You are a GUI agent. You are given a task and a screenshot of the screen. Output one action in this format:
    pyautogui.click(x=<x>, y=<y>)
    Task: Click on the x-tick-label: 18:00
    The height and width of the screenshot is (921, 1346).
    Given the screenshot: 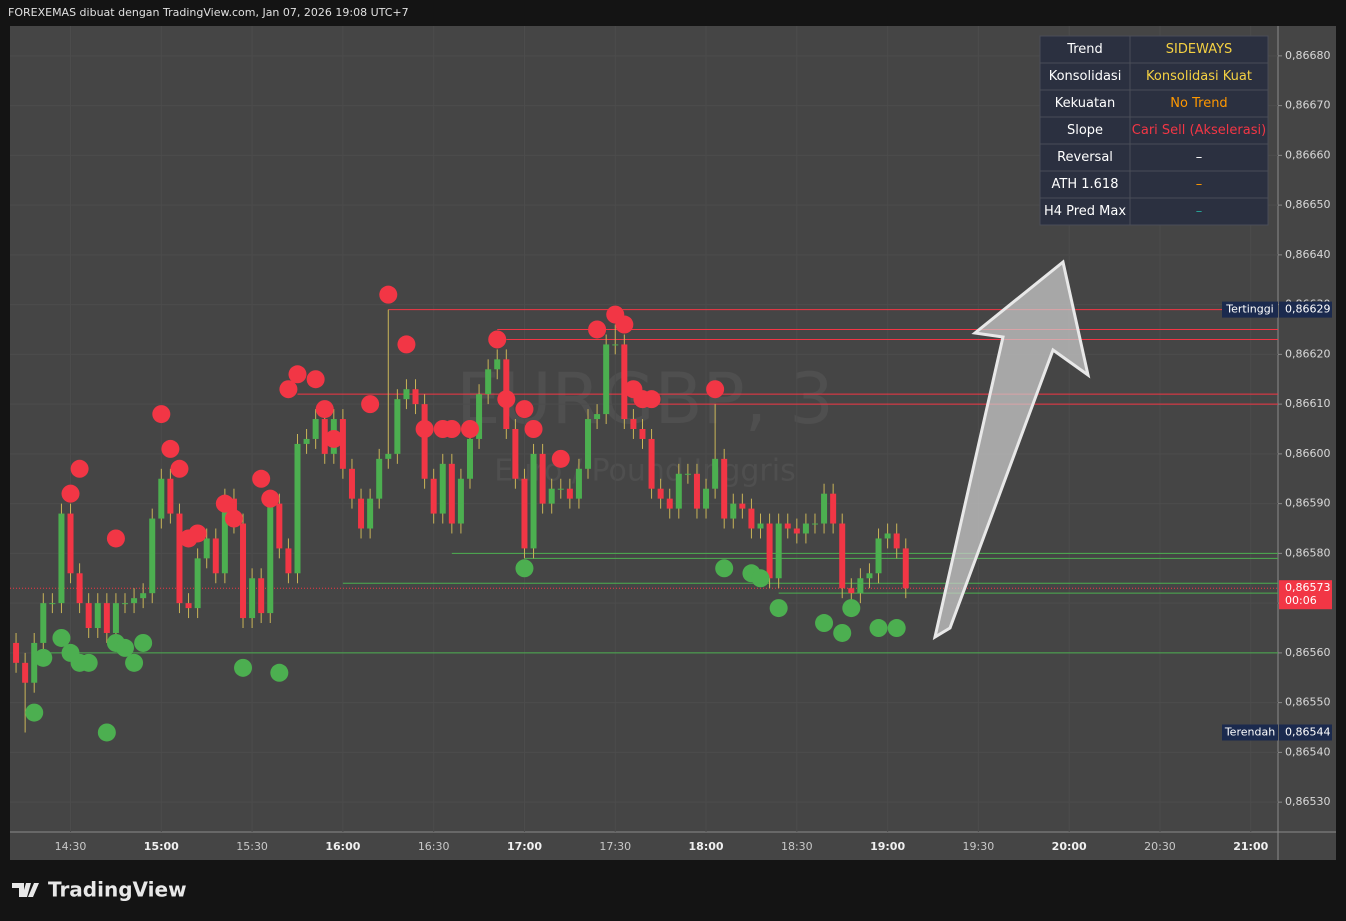 What is the action you would take?
    pyautogui.click(x=706, y=846)
    